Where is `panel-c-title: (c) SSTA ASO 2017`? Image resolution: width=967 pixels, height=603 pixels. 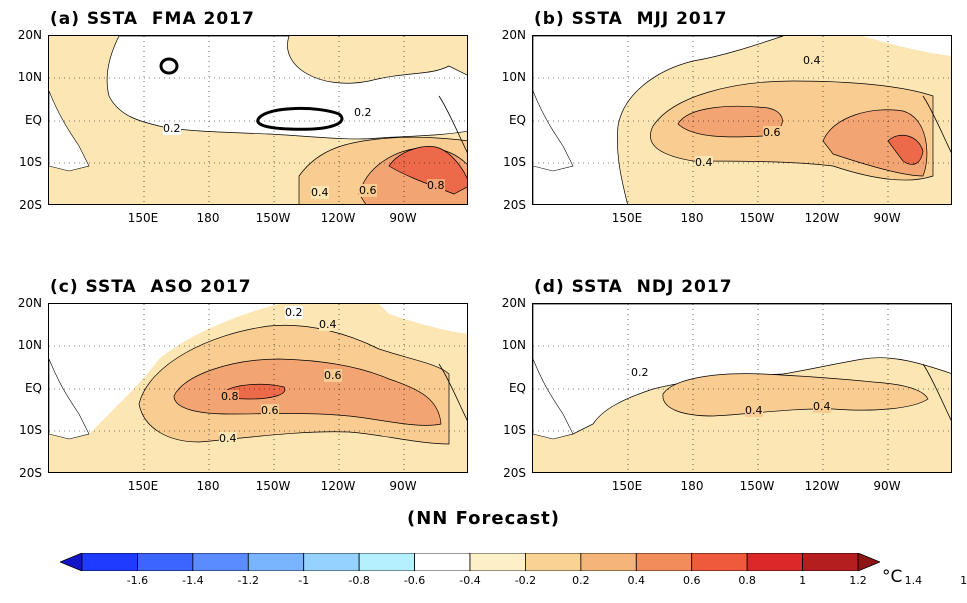
panel-c-title: (c) SSTA ASO 2017 is located at coordinates (151, 287).